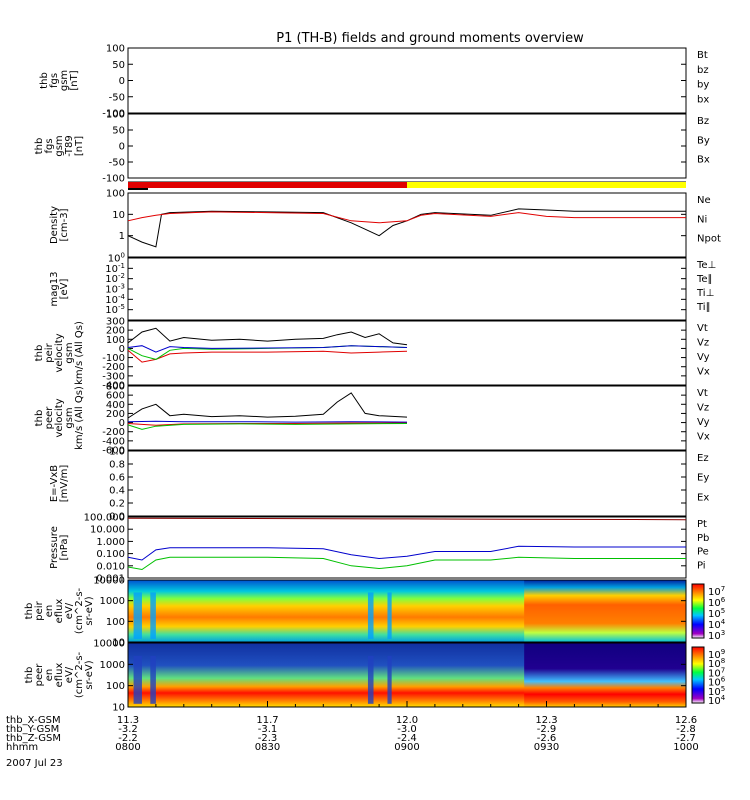 Image resolution: width=750 pixels, height=800 pixels. What do you see at coordinates (115, 49) in the screenshot?
I see `fgs-ytick-label: 100` at bounding box center [115, 49].